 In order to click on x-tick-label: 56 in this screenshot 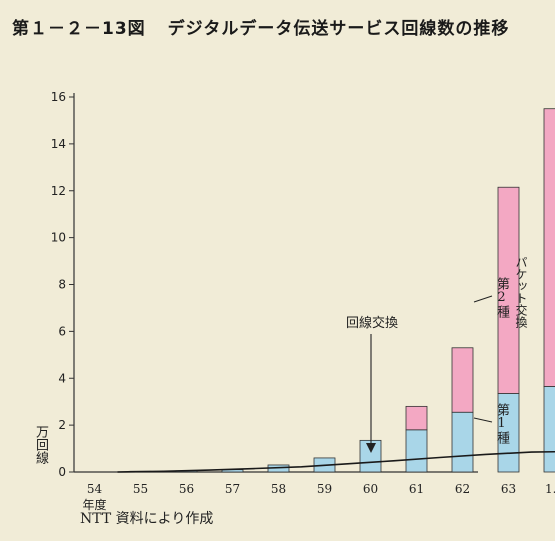, I will do `click(186, 489)`.